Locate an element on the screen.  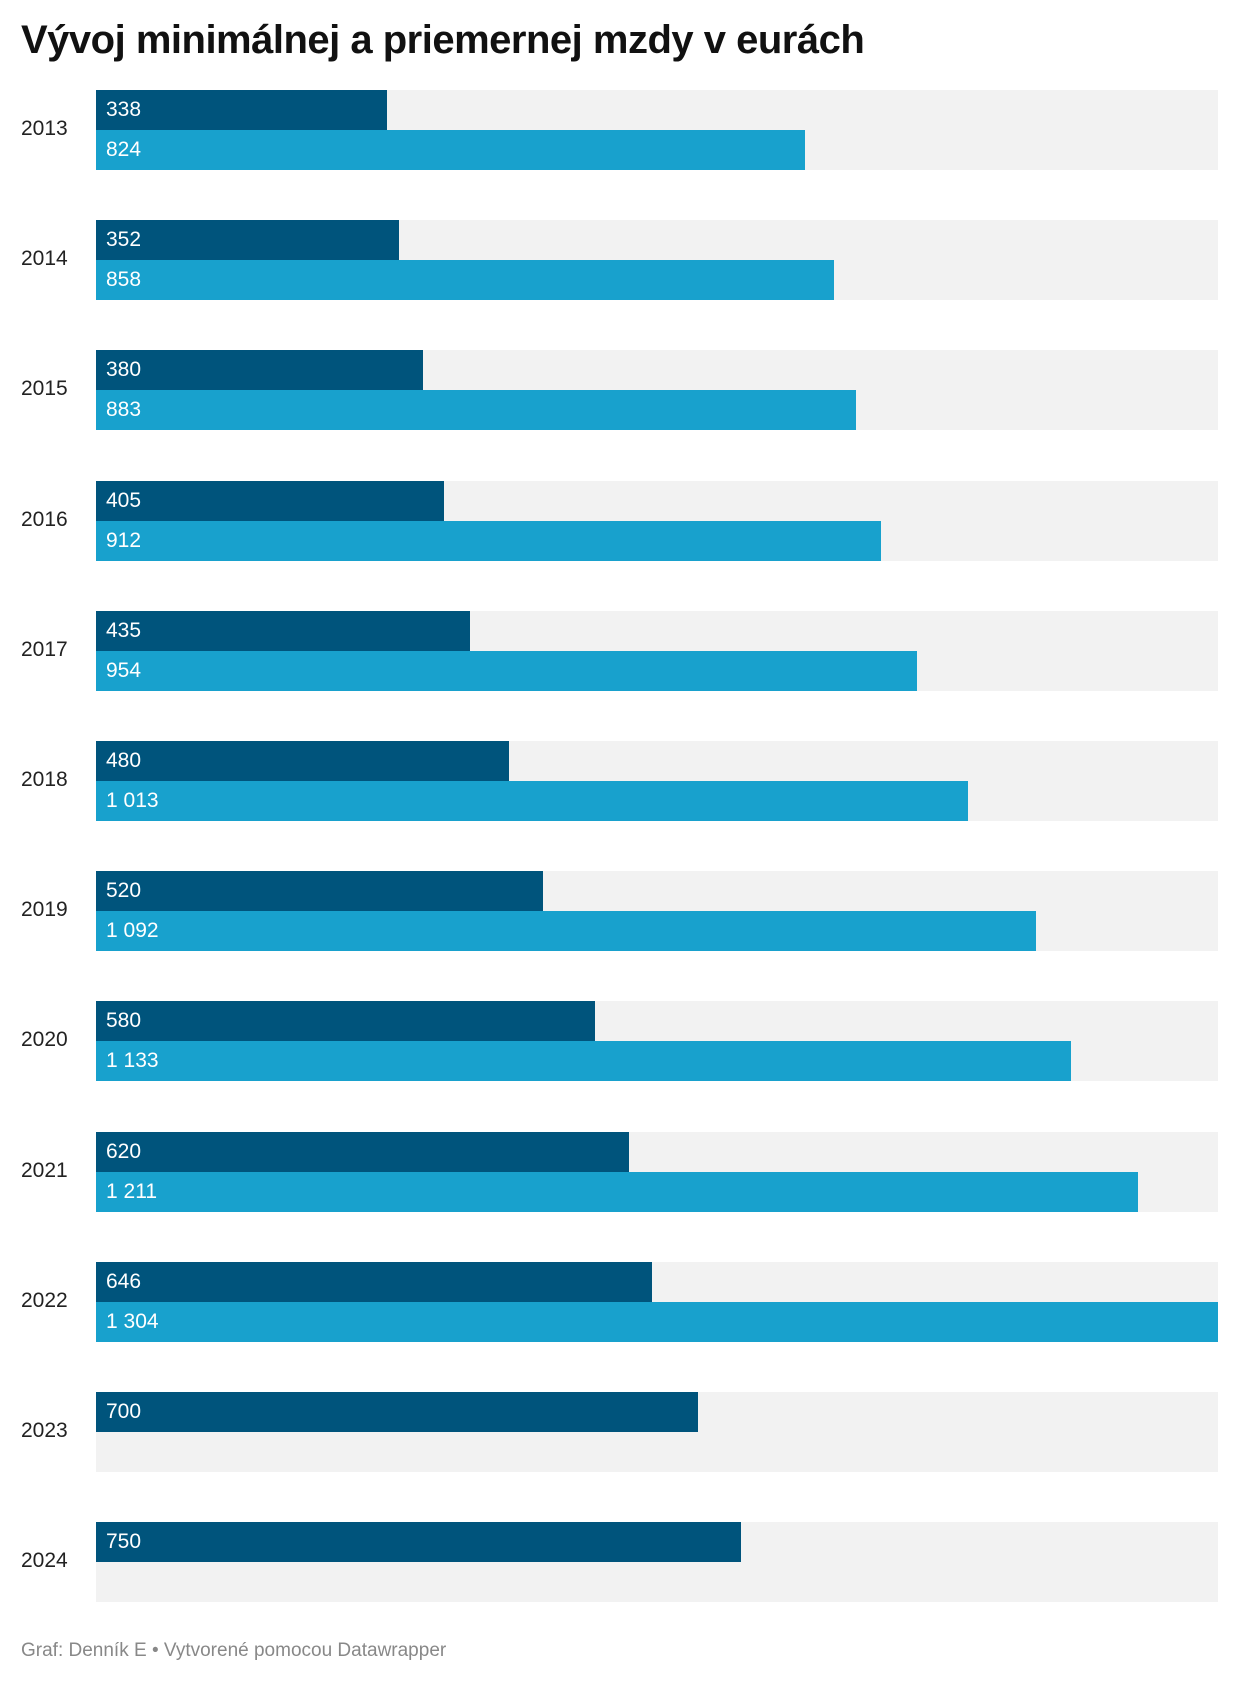
data-label: 520 is located at coordinates (124, 891).